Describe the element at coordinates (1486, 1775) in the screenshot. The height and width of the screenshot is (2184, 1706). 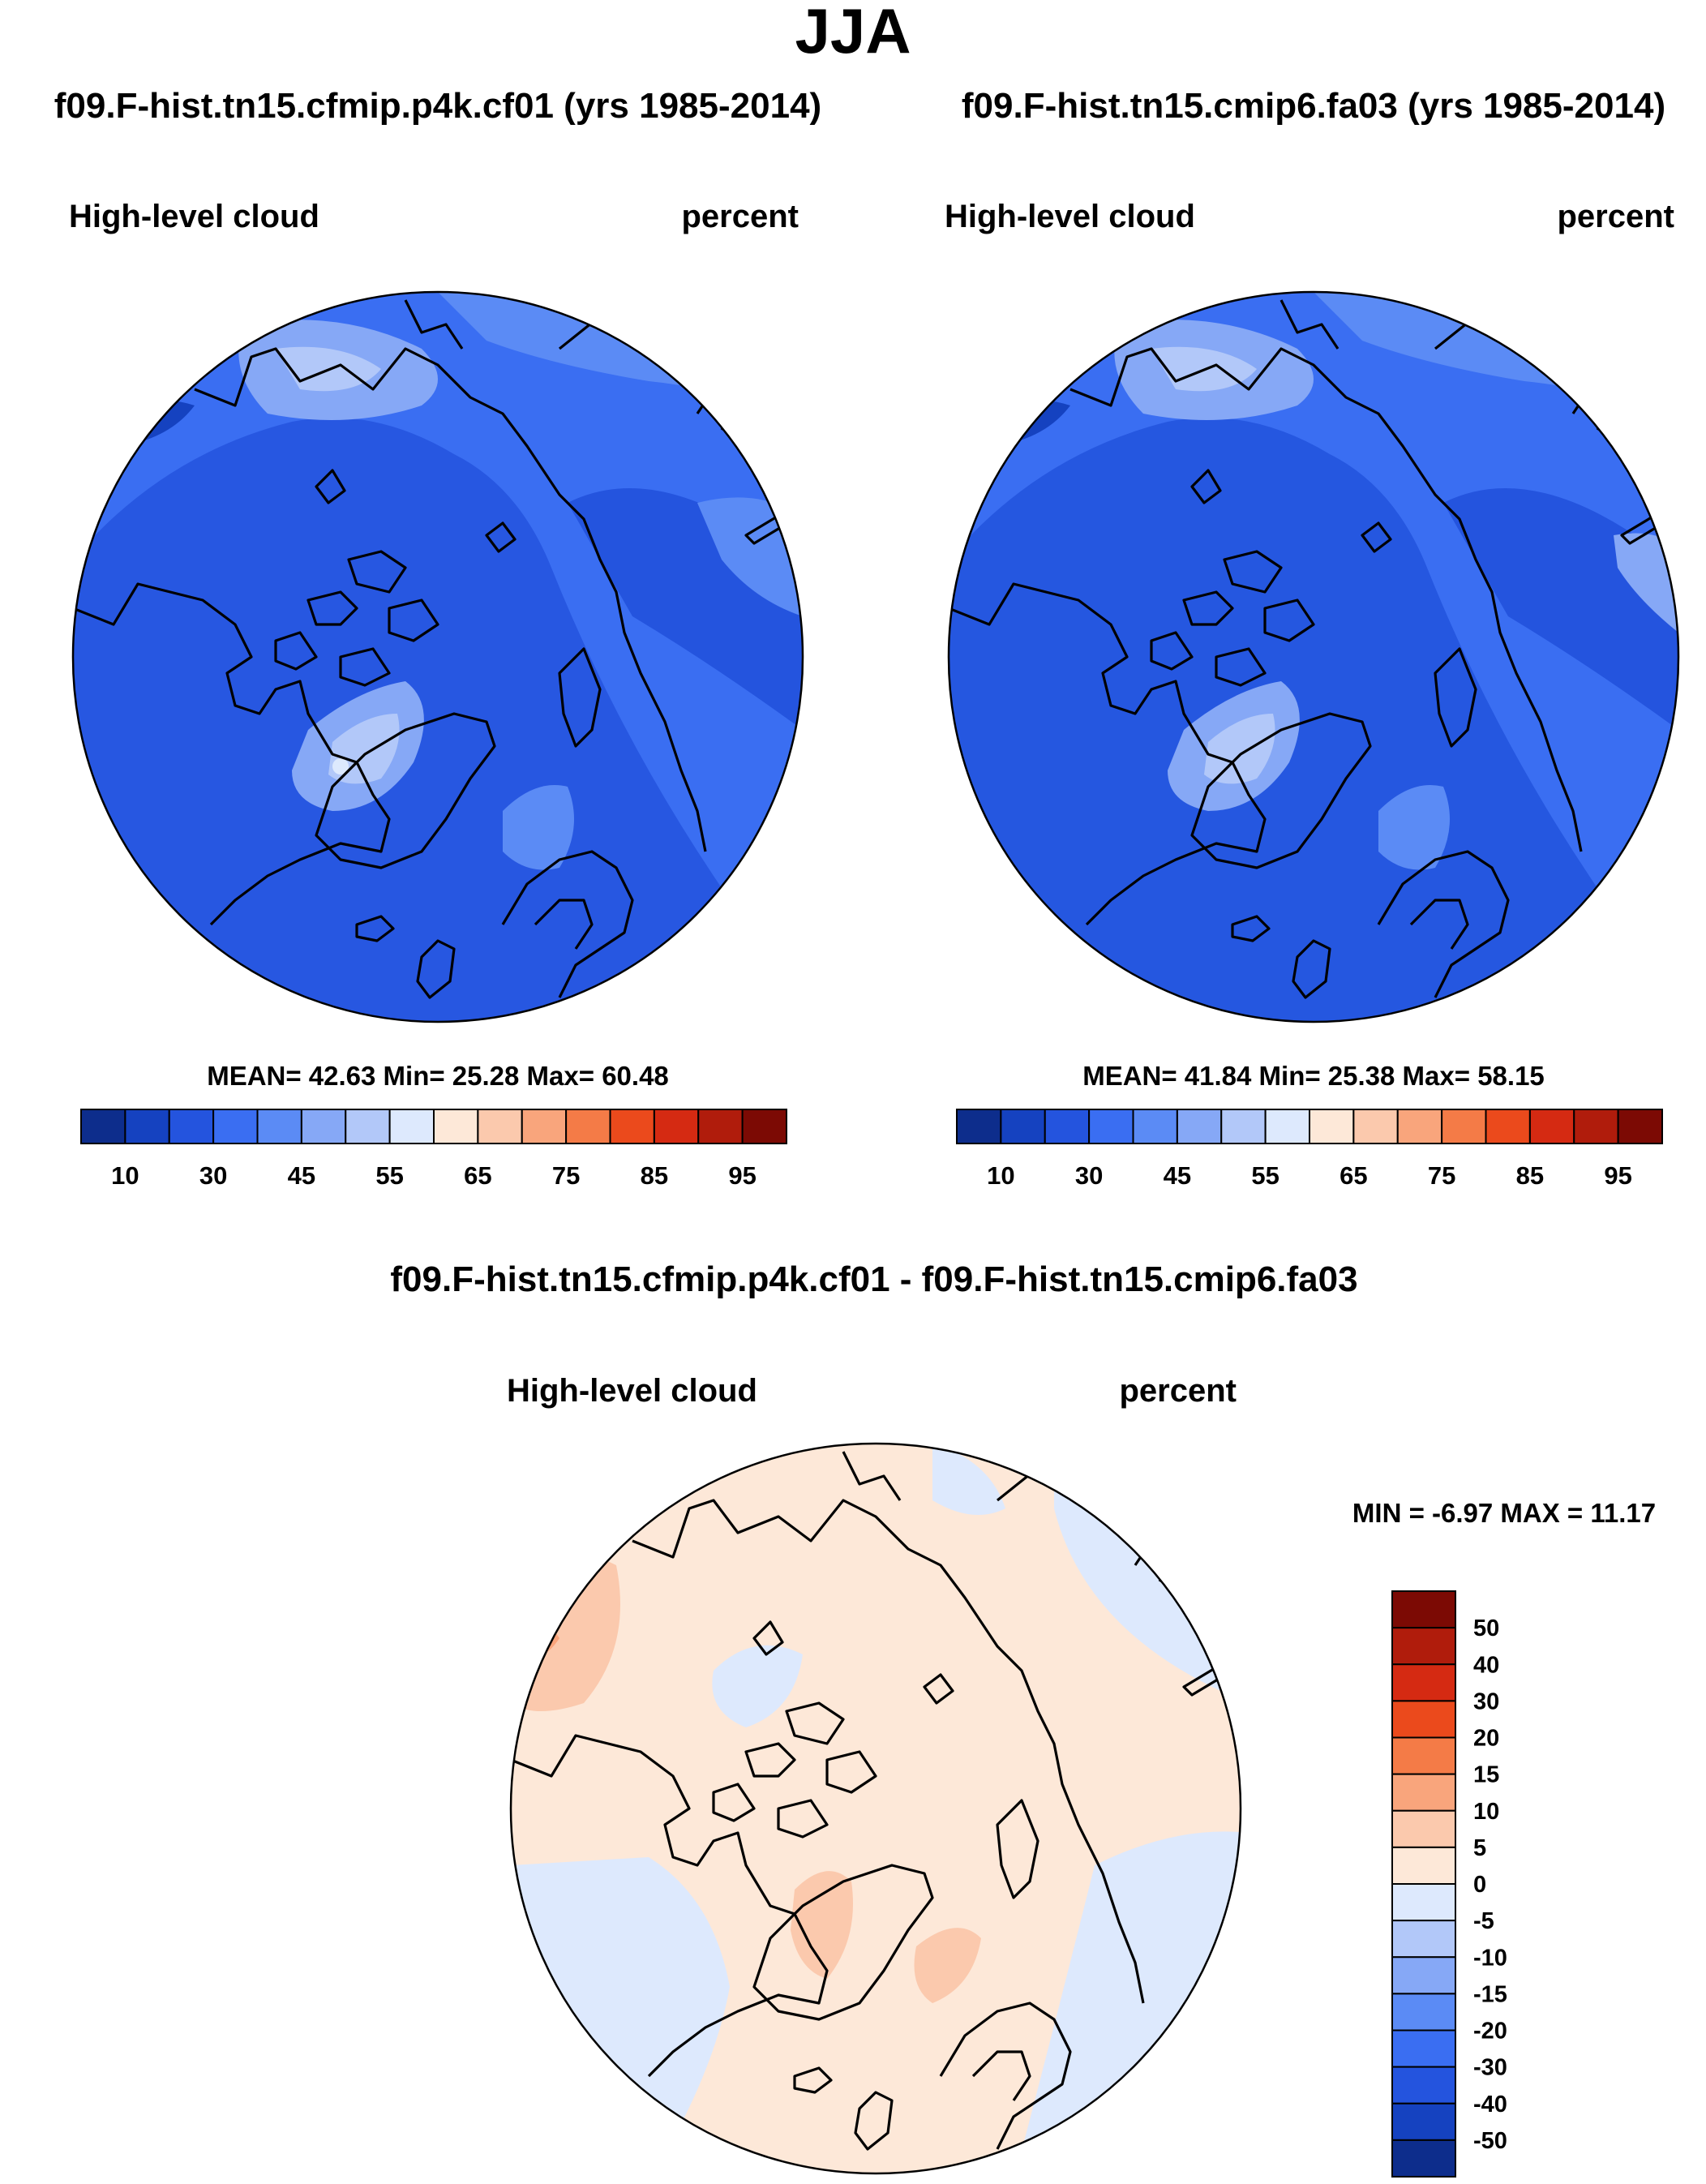
I see `colorbar-difference-tick-label: 15` at that location.